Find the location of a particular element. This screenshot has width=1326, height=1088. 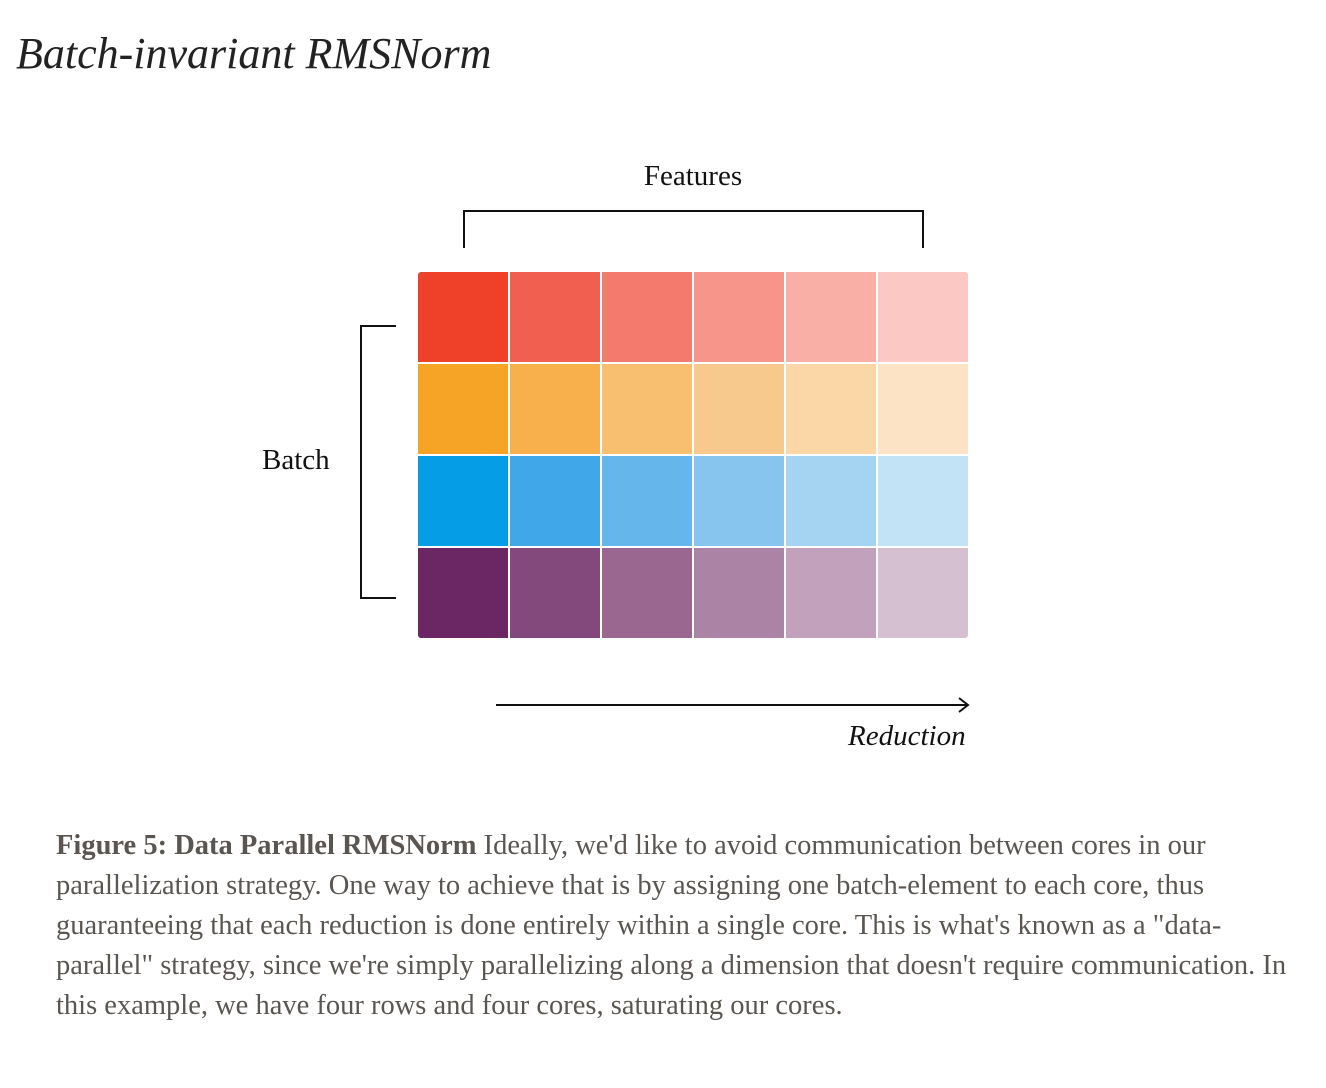

grid-cell-r4-c6 is located at coordinates (923, 593).